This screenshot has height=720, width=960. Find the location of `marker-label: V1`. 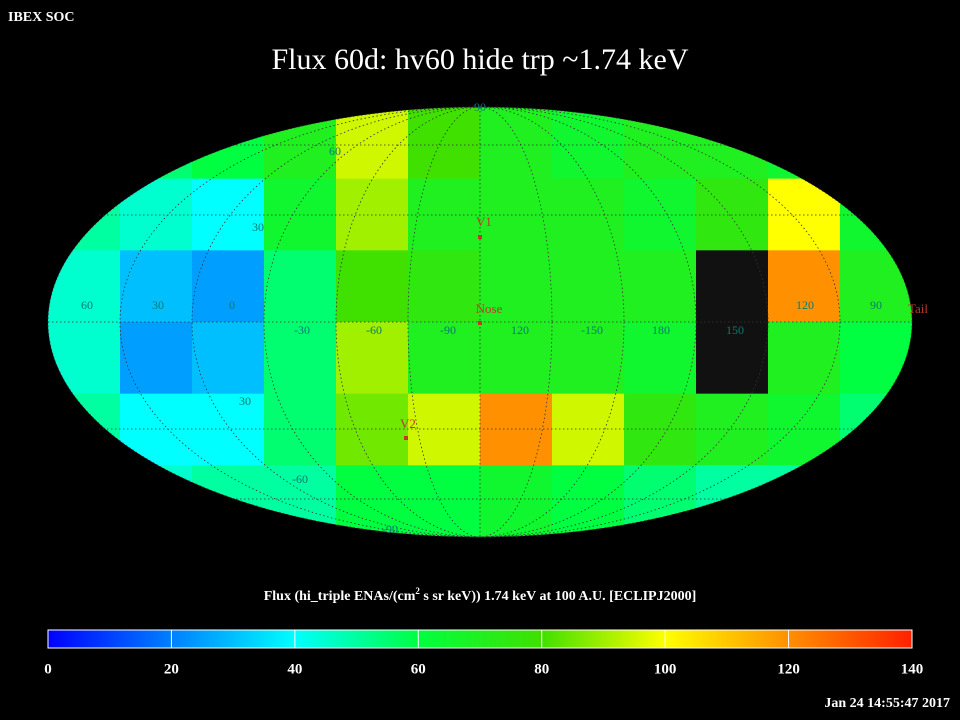

marker-label: V1 is located at coordinates (484, 221).